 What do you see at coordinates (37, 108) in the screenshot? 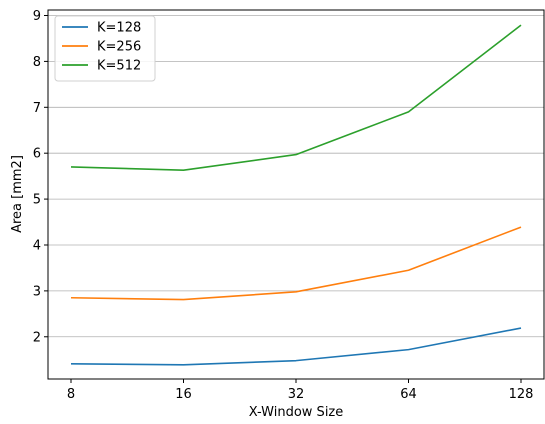
I see `y-tick-label: 7` at bounding box center [37, 108].